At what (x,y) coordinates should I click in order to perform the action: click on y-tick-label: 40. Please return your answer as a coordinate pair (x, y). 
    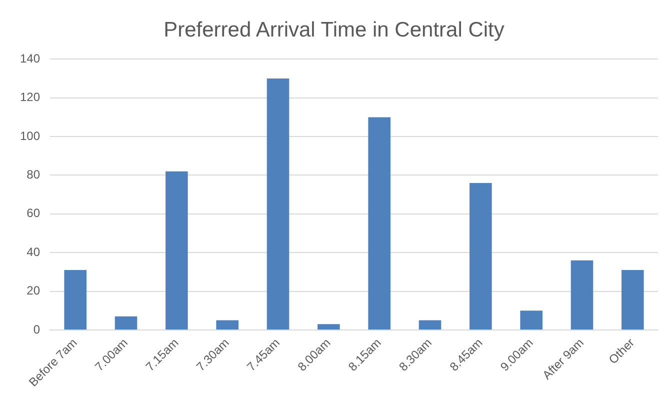
    Looking at the image, I should click on (33, 251).